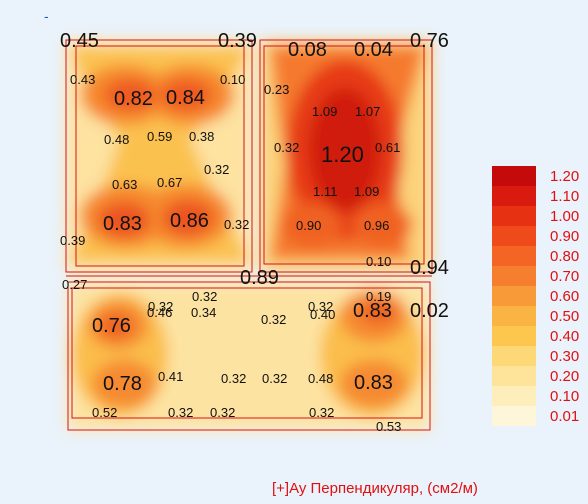 The image size is (588, 504). Describe the element at coordinates (429, 268) in the screenshot. I see `value-label: 0.94` at that location.